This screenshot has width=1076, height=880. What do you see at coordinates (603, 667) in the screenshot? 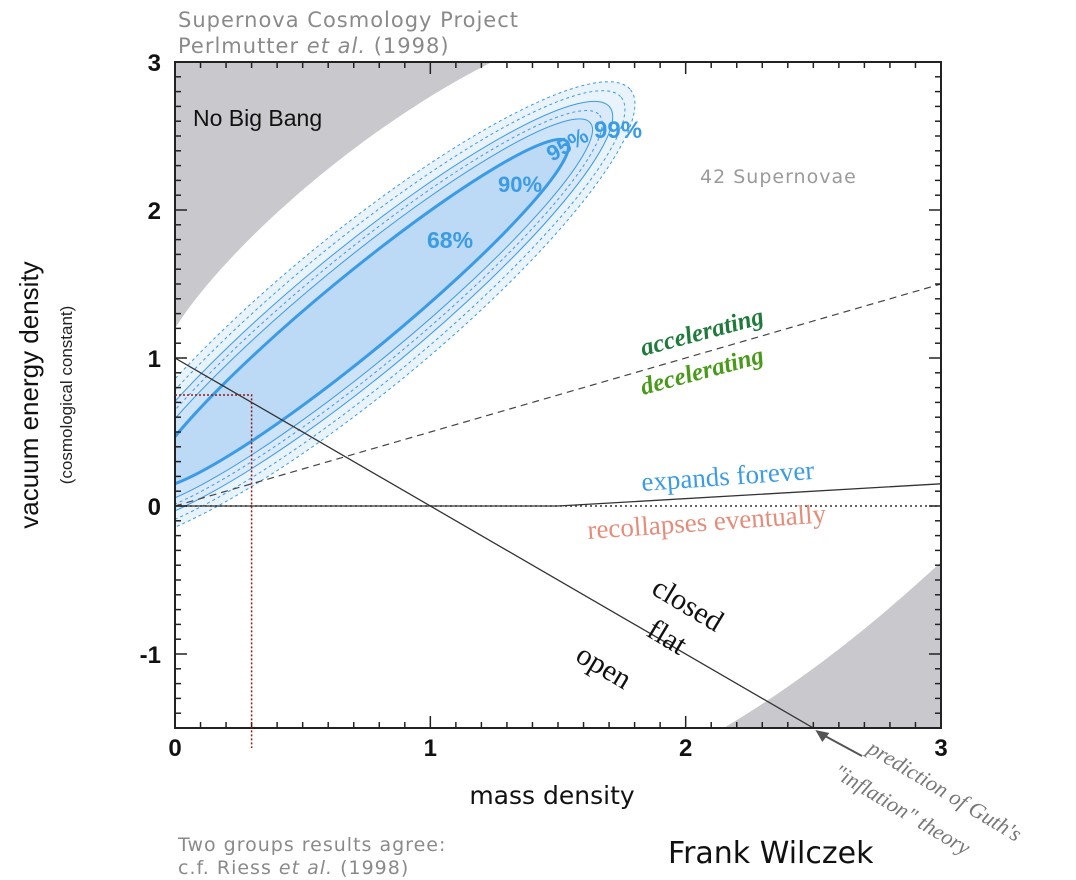
I see `open-label: open` at bounding box center [603, 667].